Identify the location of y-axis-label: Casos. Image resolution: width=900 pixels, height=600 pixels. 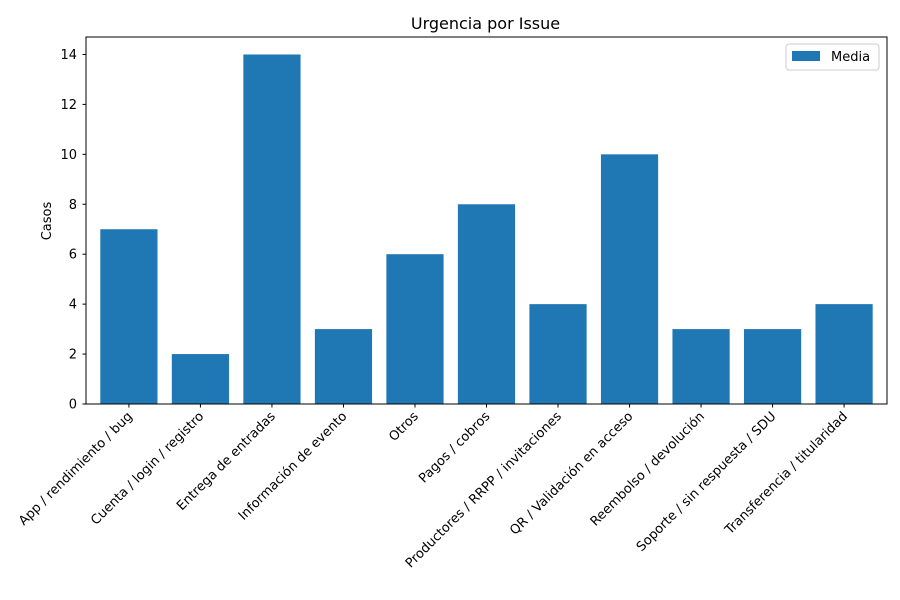
(47, 221).